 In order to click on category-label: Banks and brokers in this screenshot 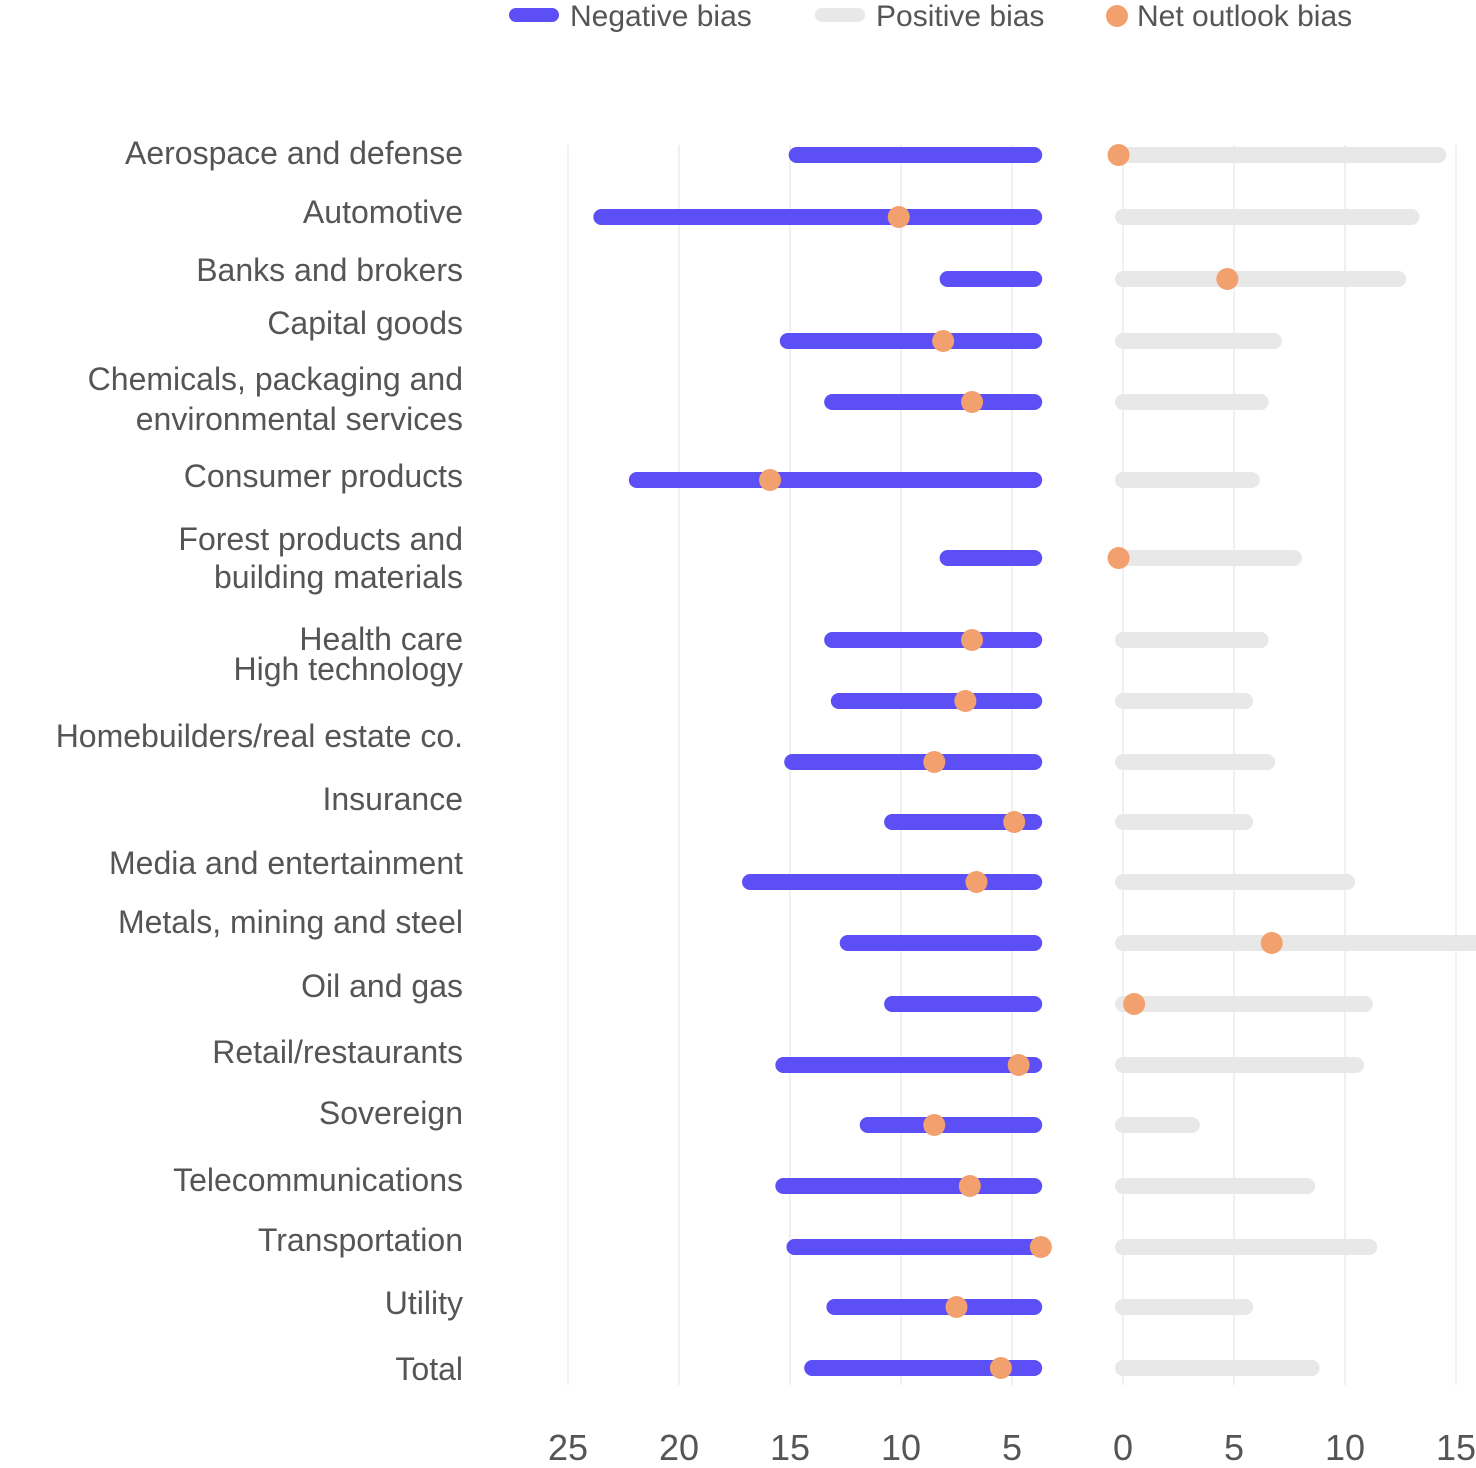, I will do `click(329, 270)`.